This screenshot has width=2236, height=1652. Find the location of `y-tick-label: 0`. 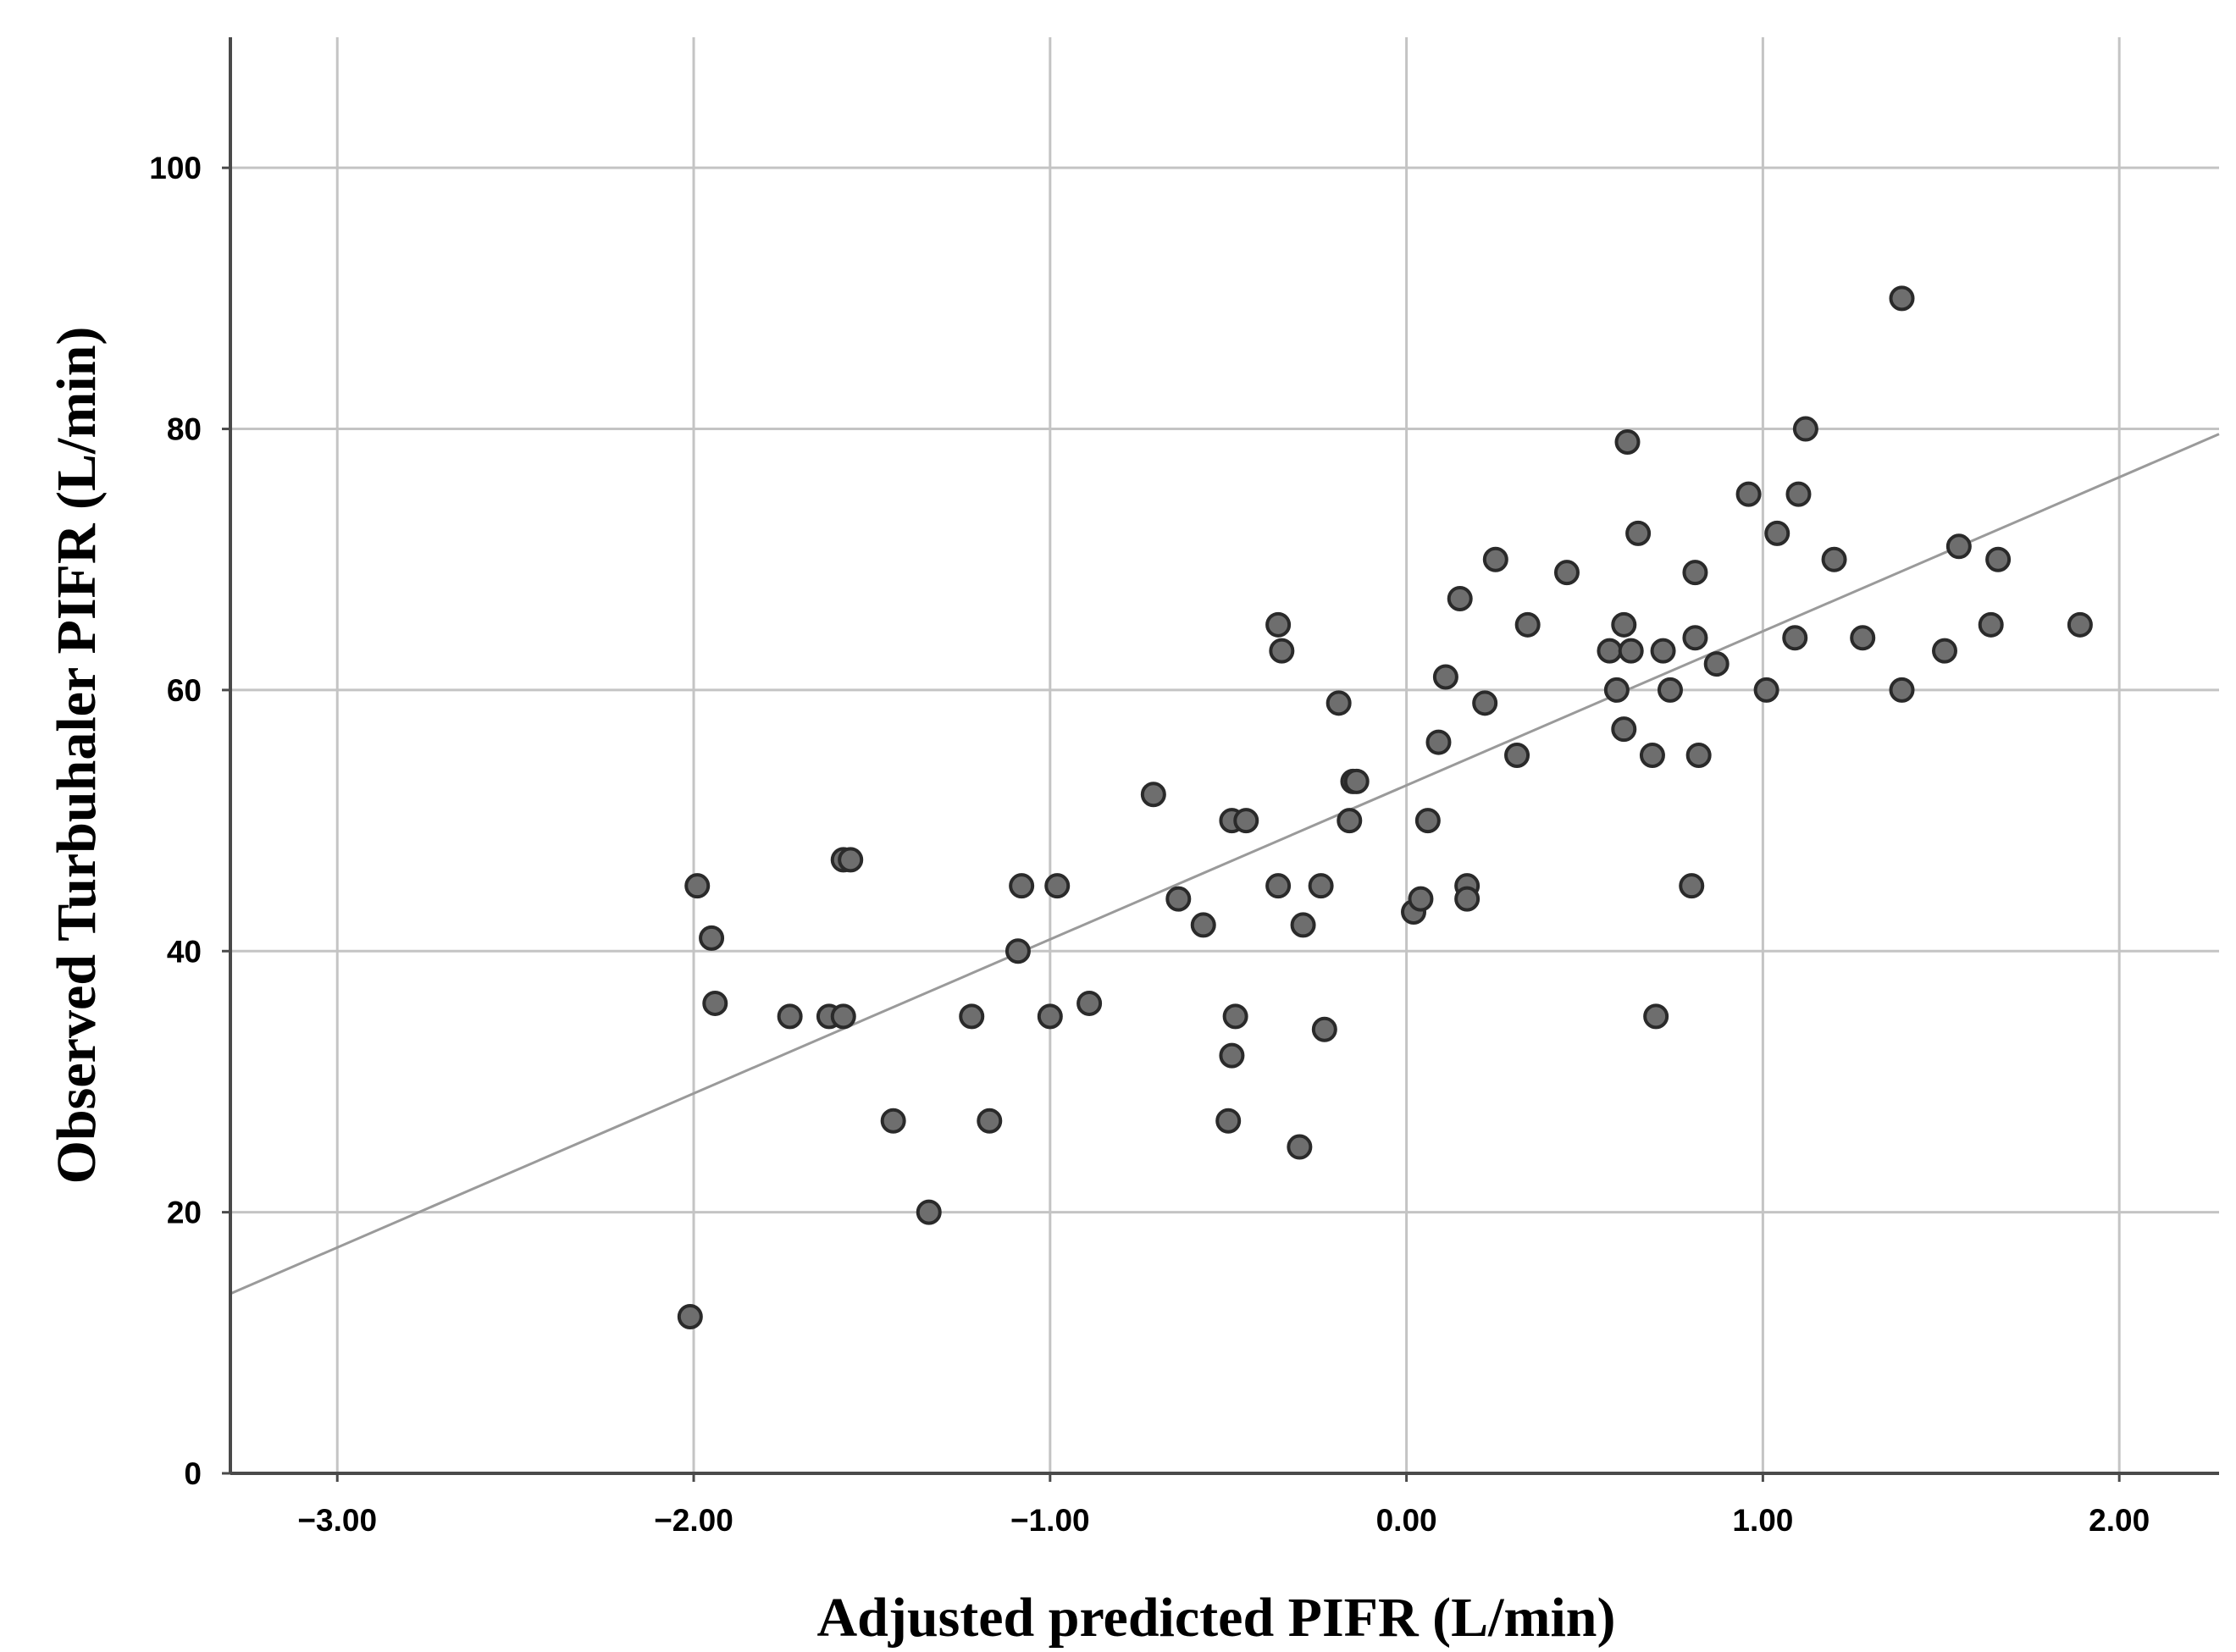

y-tick-label: 0 is located at coordinates (193, 1473).